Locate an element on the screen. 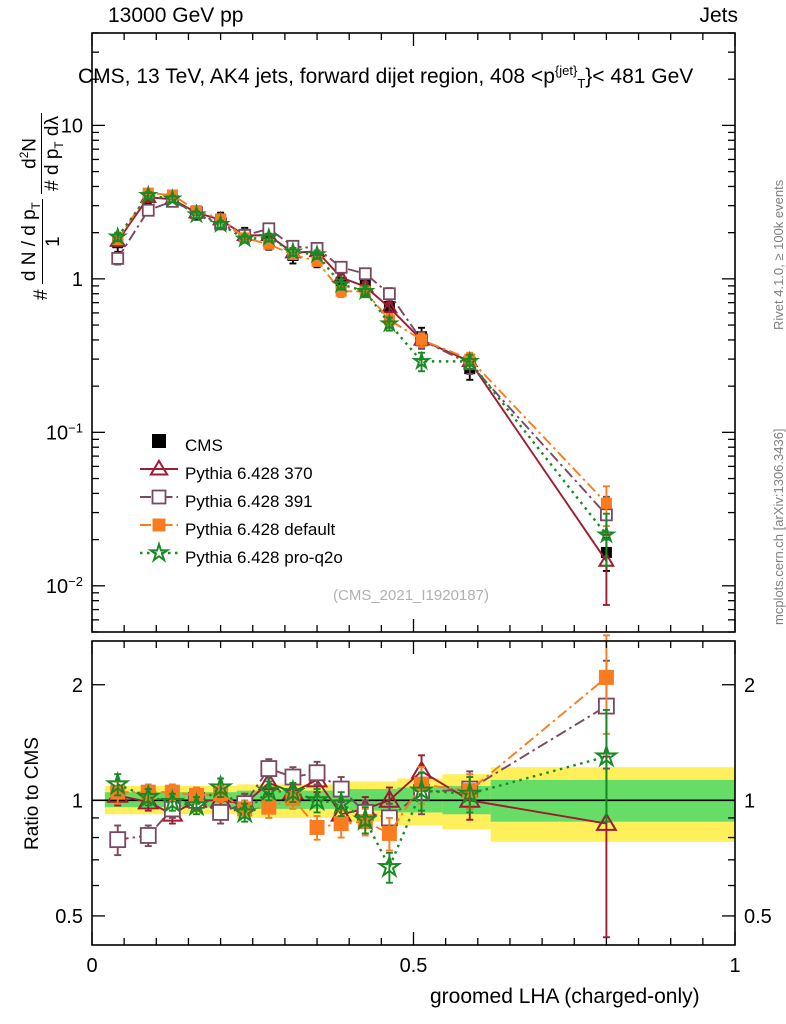 This screenshot has height=1024, width=786. legend-glyph-pythia-6-428-370-marker is located at coordinates (159, 467).